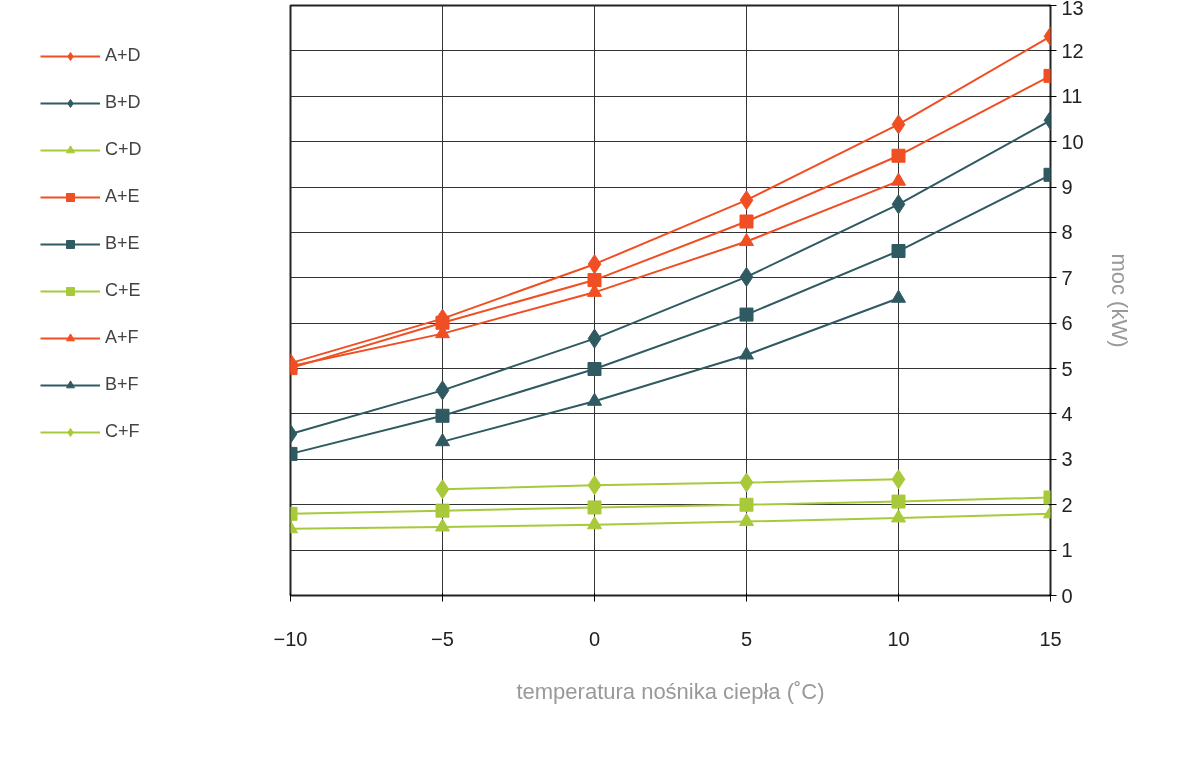 This screenshot has height=763, width=1191. Describe the element at coordinates (1072, 96) in the screenshot. I see `y-tick-label: 11` at that location.